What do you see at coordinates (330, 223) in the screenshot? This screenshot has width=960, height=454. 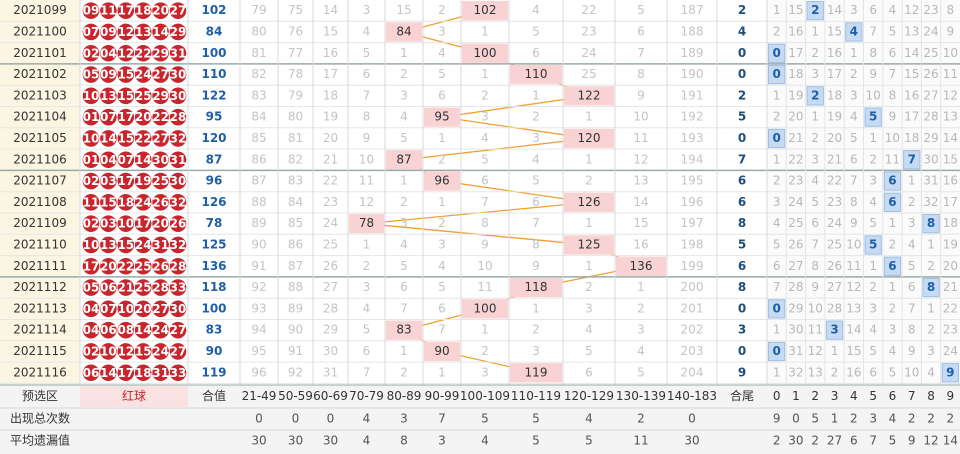 I see `range-miss: 24` at bounding box center [330, 223].